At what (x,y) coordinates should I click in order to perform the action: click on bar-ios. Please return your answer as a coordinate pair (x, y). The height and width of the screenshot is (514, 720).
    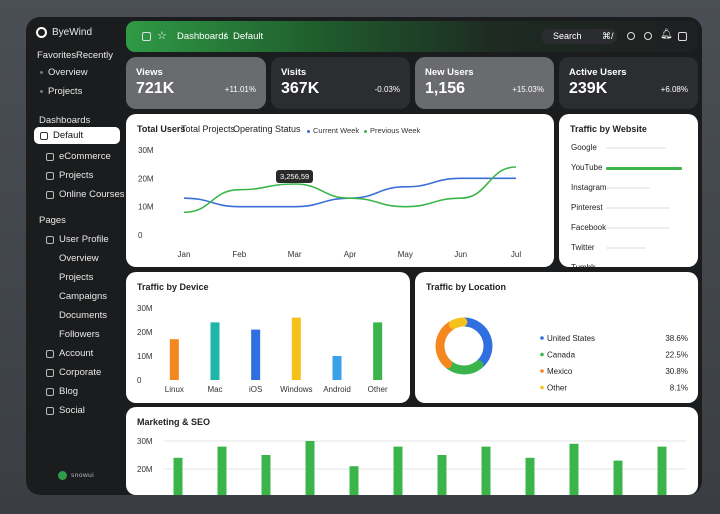
    Looking at the image, I should click on (256, 354).